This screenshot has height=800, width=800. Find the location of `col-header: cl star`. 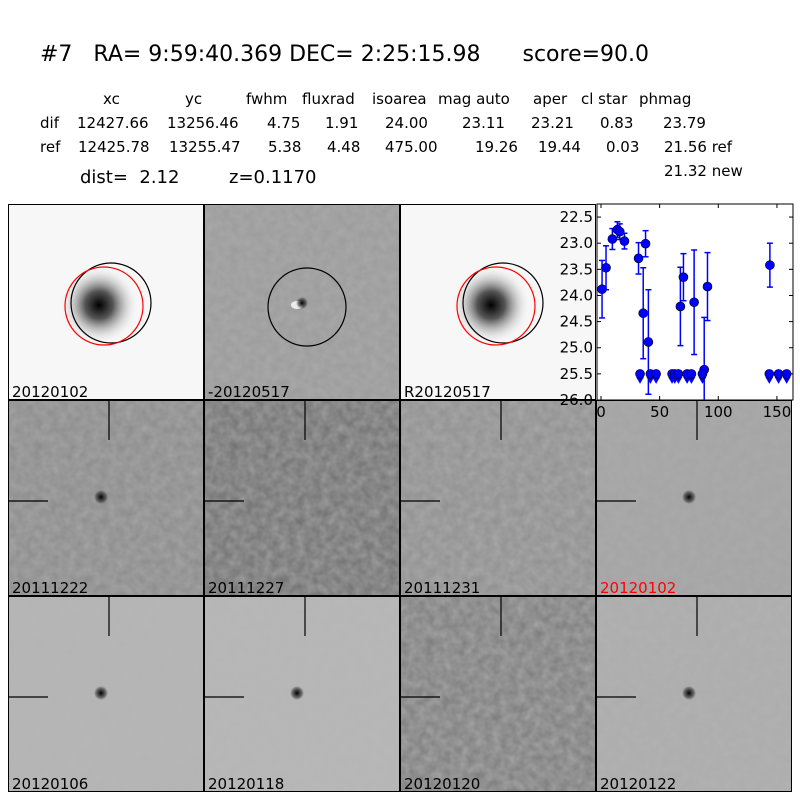

col-header: cl star is located at coordinates (604, 99).